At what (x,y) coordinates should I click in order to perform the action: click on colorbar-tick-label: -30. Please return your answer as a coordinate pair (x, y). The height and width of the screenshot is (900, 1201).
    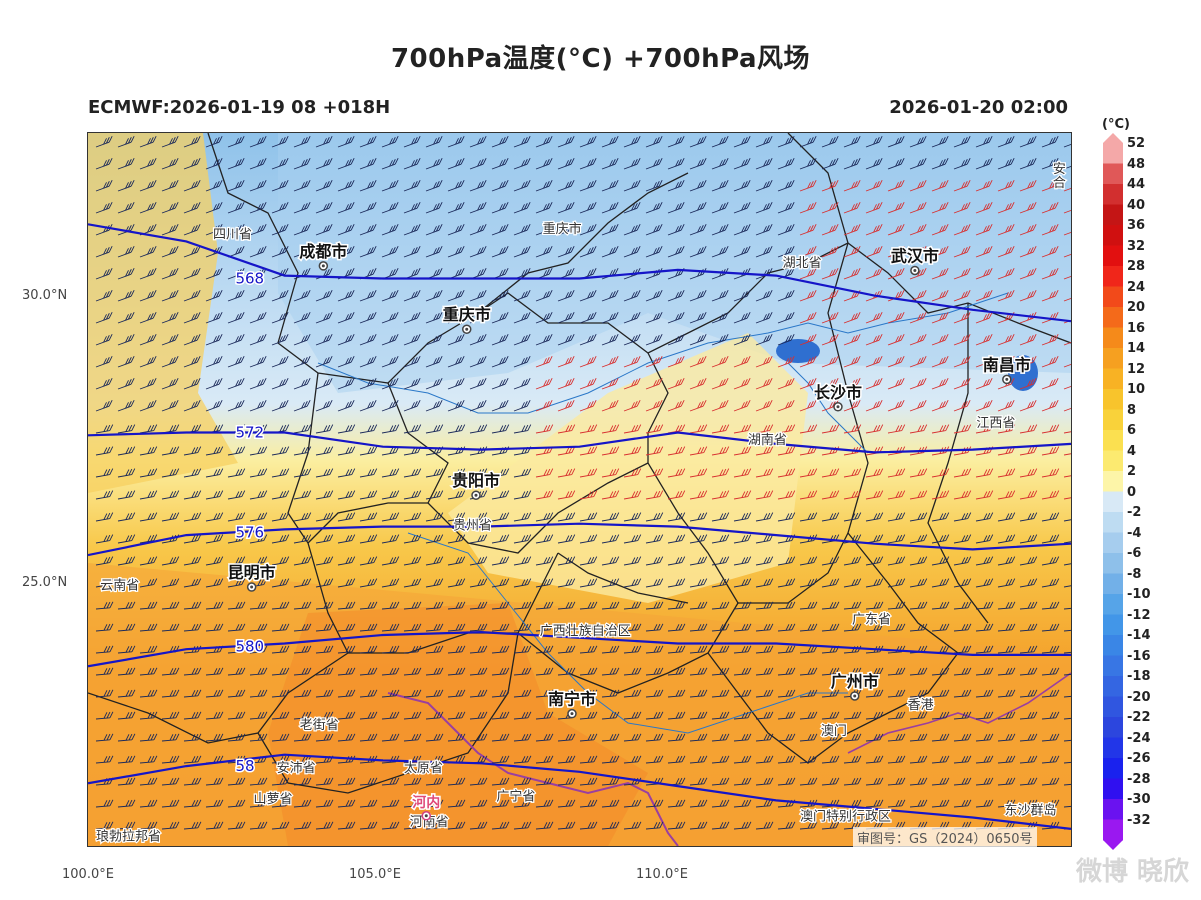
    Looking at the image, I should click on (1139, 799).